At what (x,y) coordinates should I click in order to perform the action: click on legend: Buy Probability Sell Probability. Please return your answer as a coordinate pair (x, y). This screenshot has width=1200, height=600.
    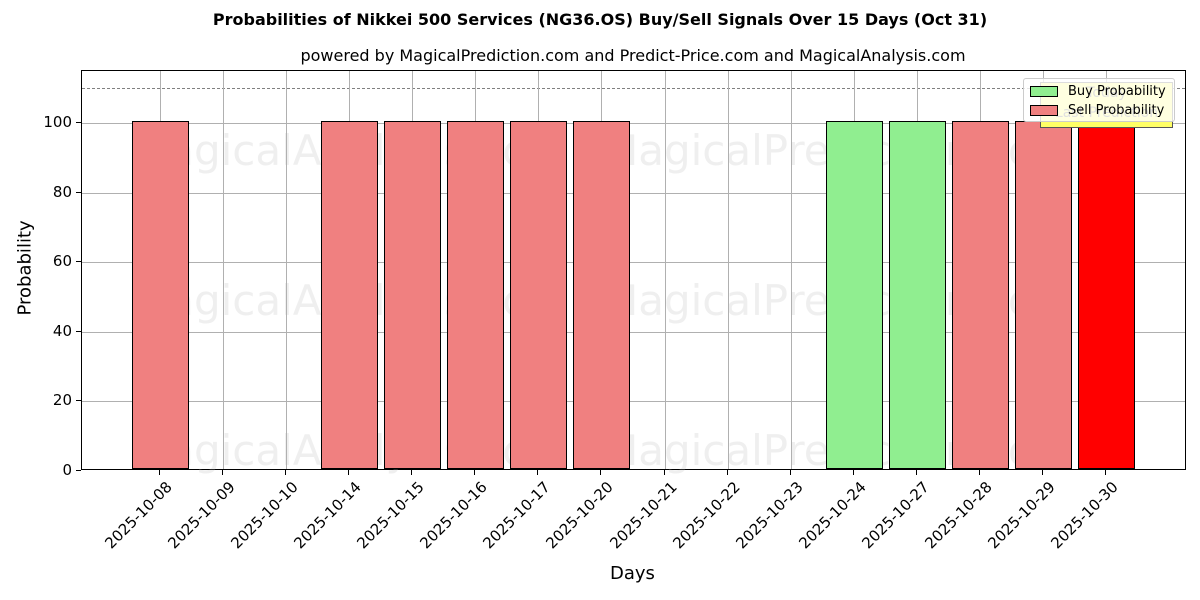
    Looking at the image, I should click on (1099, 100).